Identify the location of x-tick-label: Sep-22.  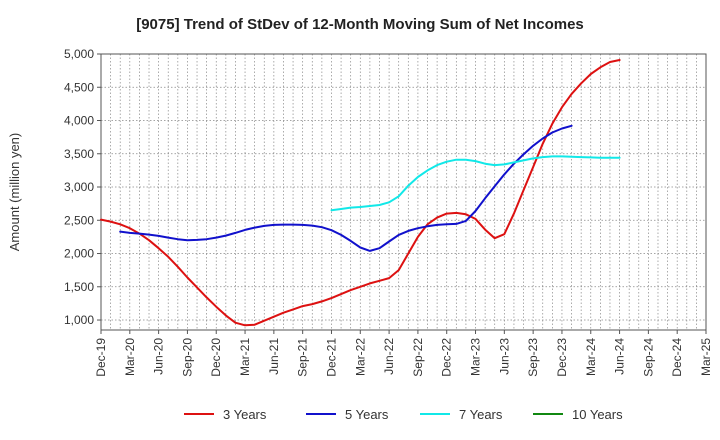
(418, 357).